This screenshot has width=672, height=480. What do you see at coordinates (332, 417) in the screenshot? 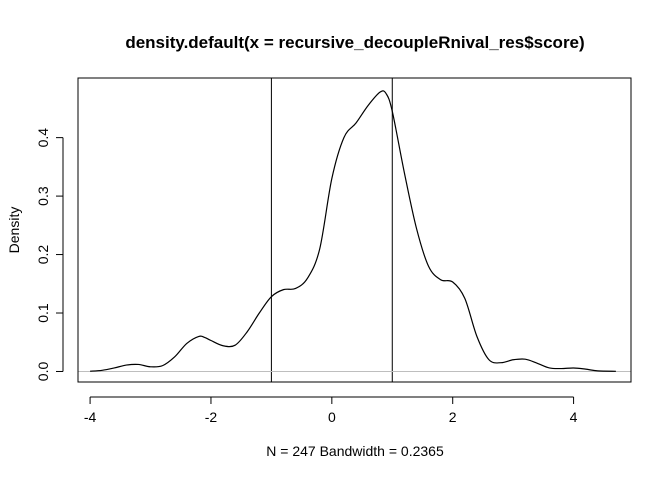
I see `x-tick-label: 0` at bounding box center [332, 417].